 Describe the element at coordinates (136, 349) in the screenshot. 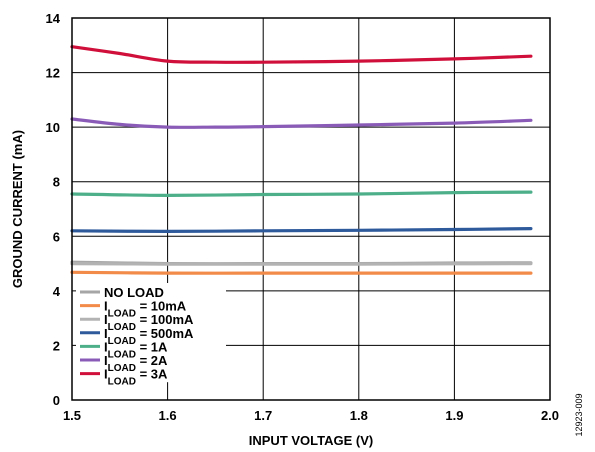

I see `legend-label: ILOAD = 1A` at that location.